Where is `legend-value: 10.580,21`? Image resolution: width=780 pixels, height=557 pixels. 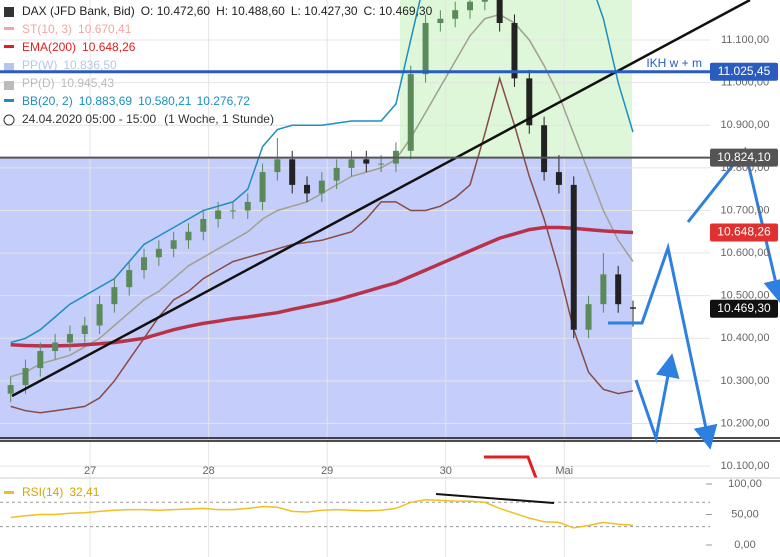 legend-value: 10.580,21 is located at coordinates (165, 101).